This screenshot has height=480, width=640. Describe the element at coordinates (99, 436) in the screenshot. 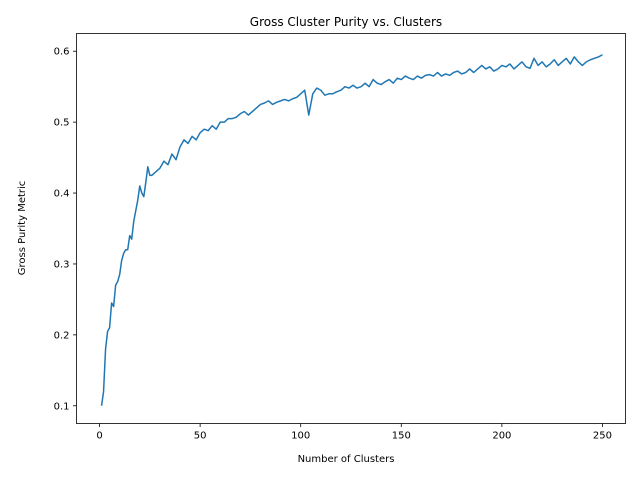

I see `x-tick-label: 0` at that location.